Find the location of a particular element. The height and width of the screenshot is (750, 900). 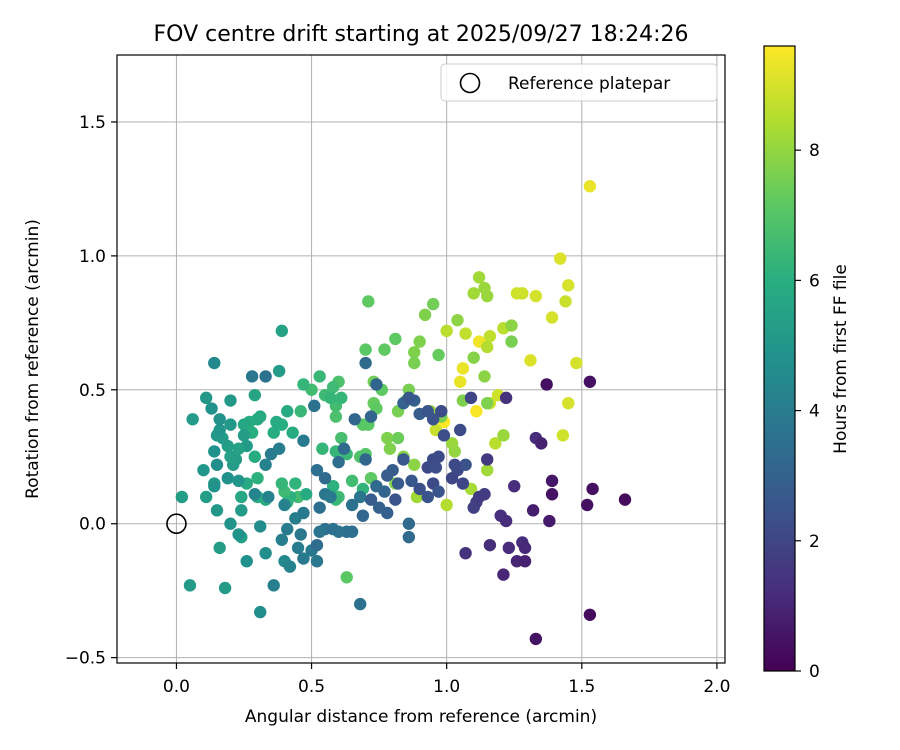

colorbar: 0 2 4 6 8 Hours from first FF file is located at coordinates (807, 363).